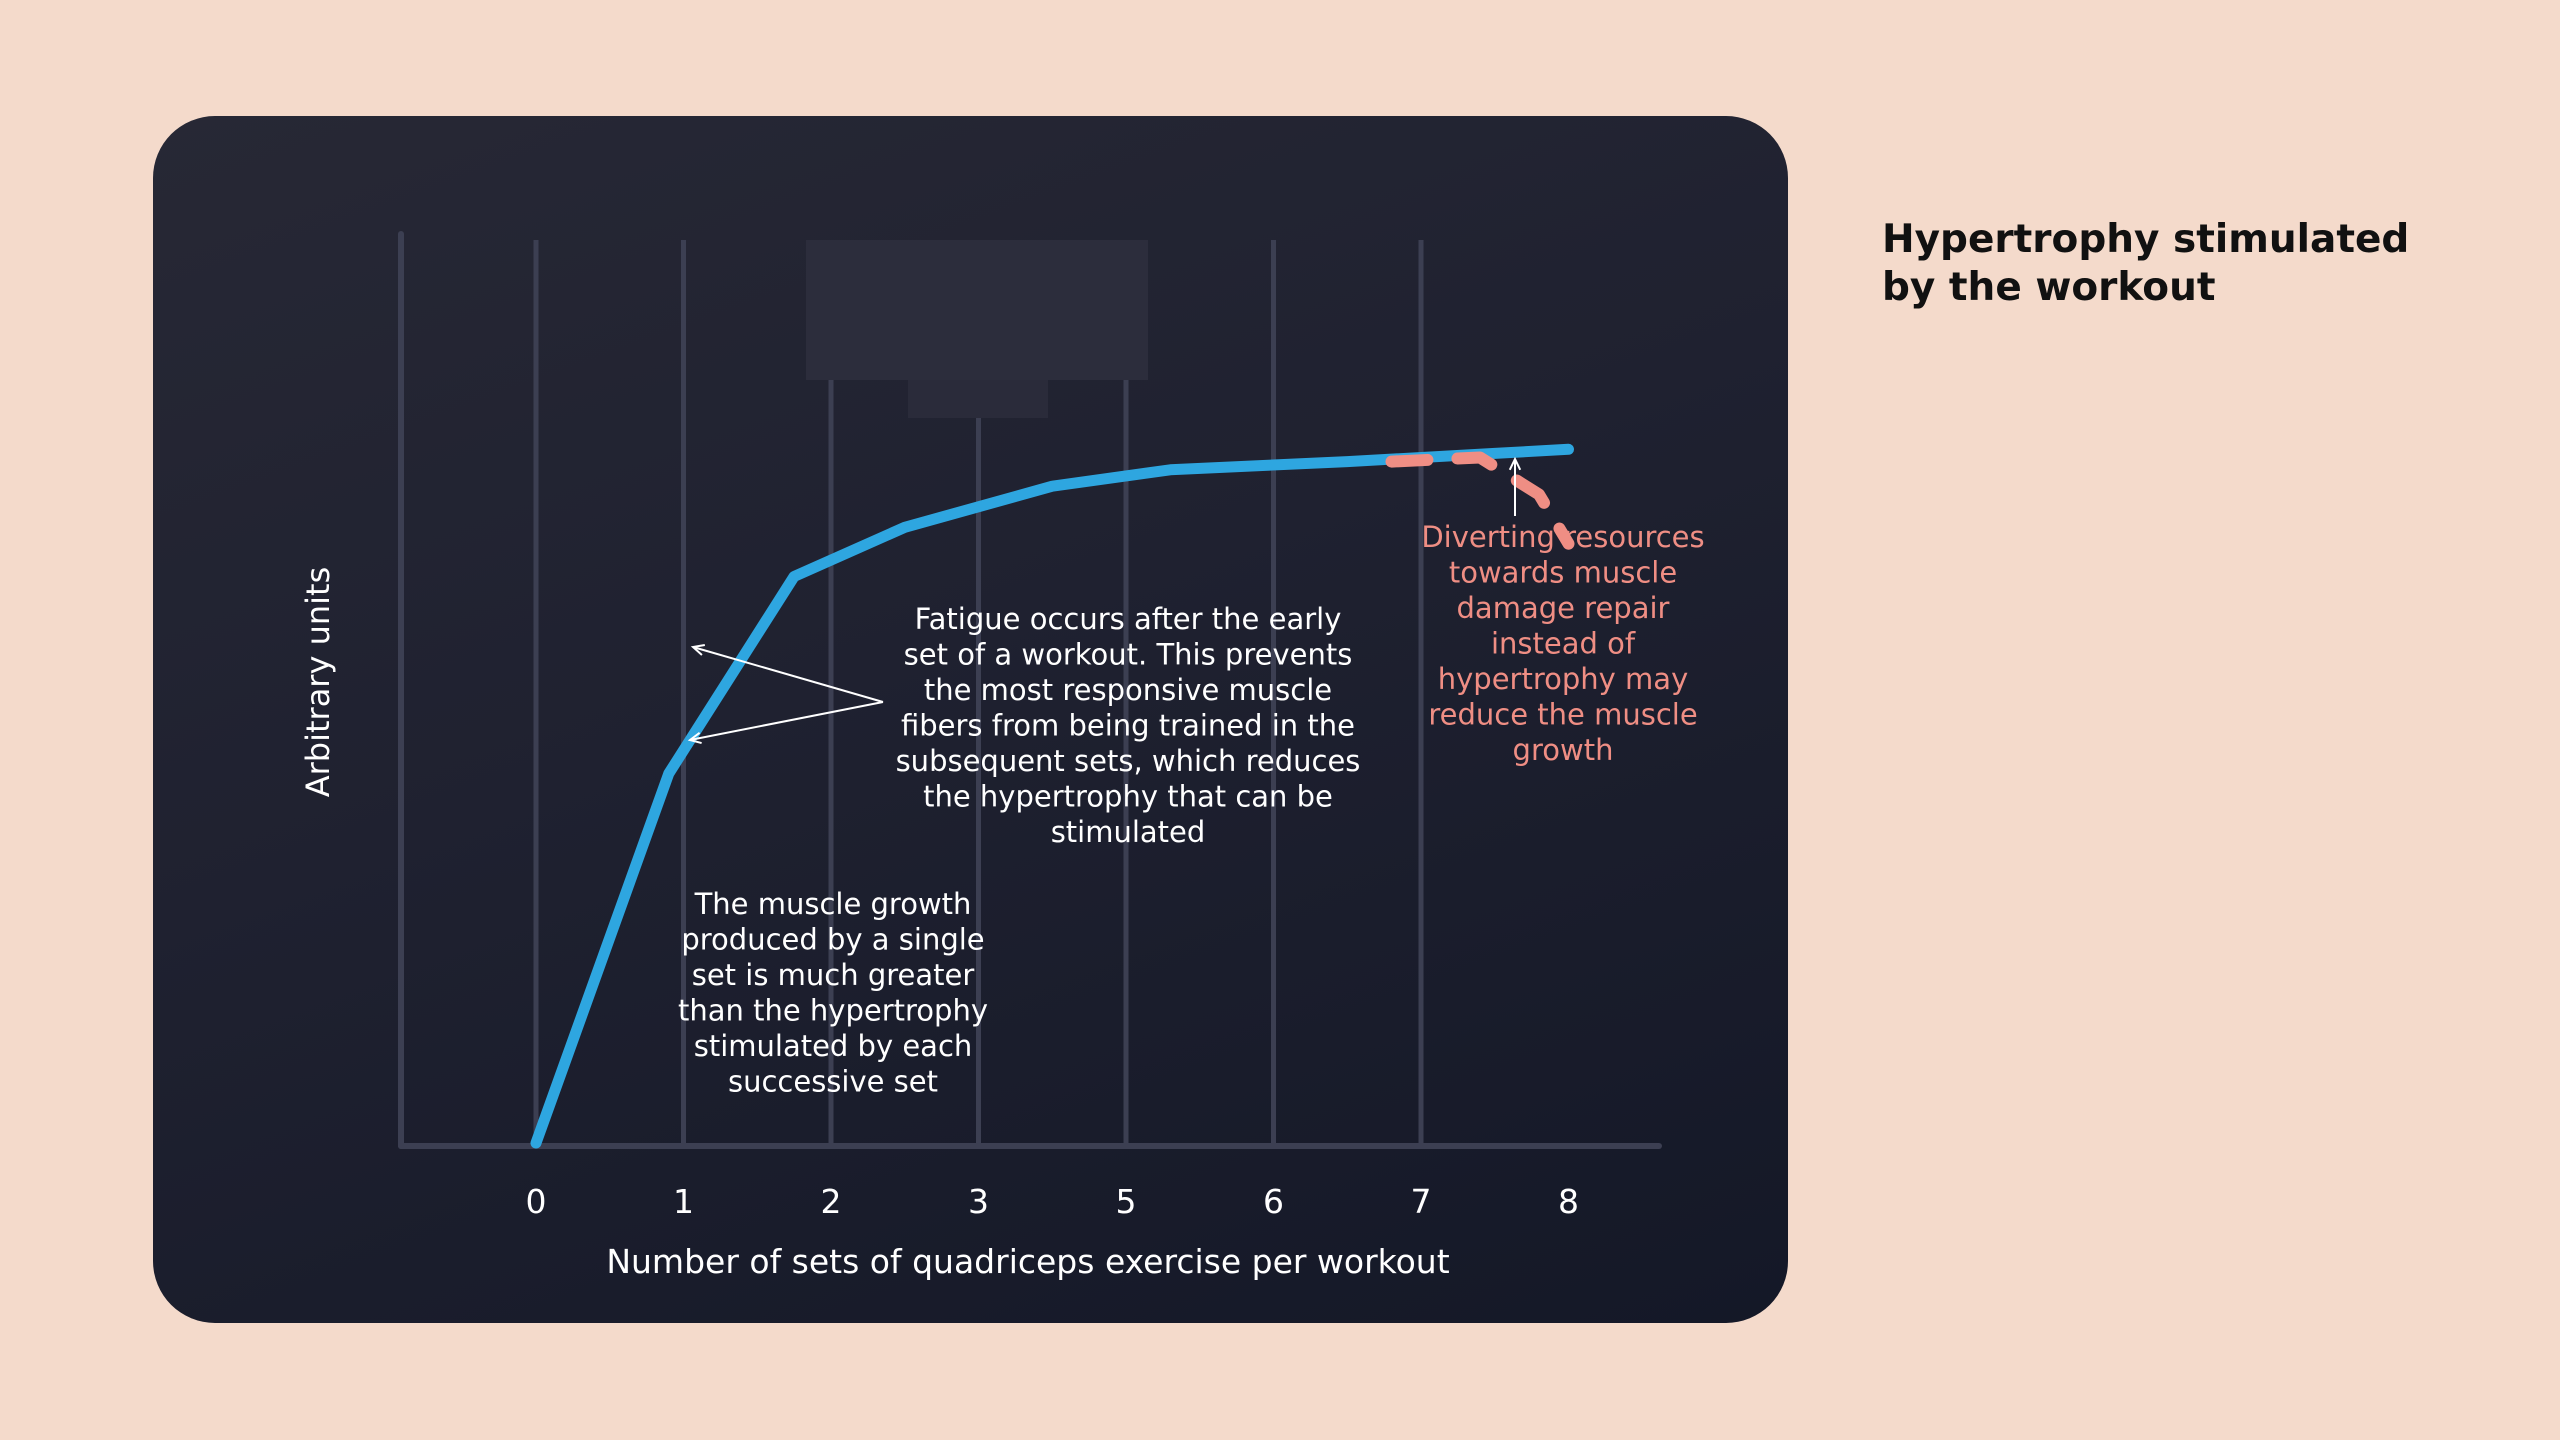 The height and width of the screenshot is (1440, 2560). I want to click on arrow-to-first-set, so click(785, 723).